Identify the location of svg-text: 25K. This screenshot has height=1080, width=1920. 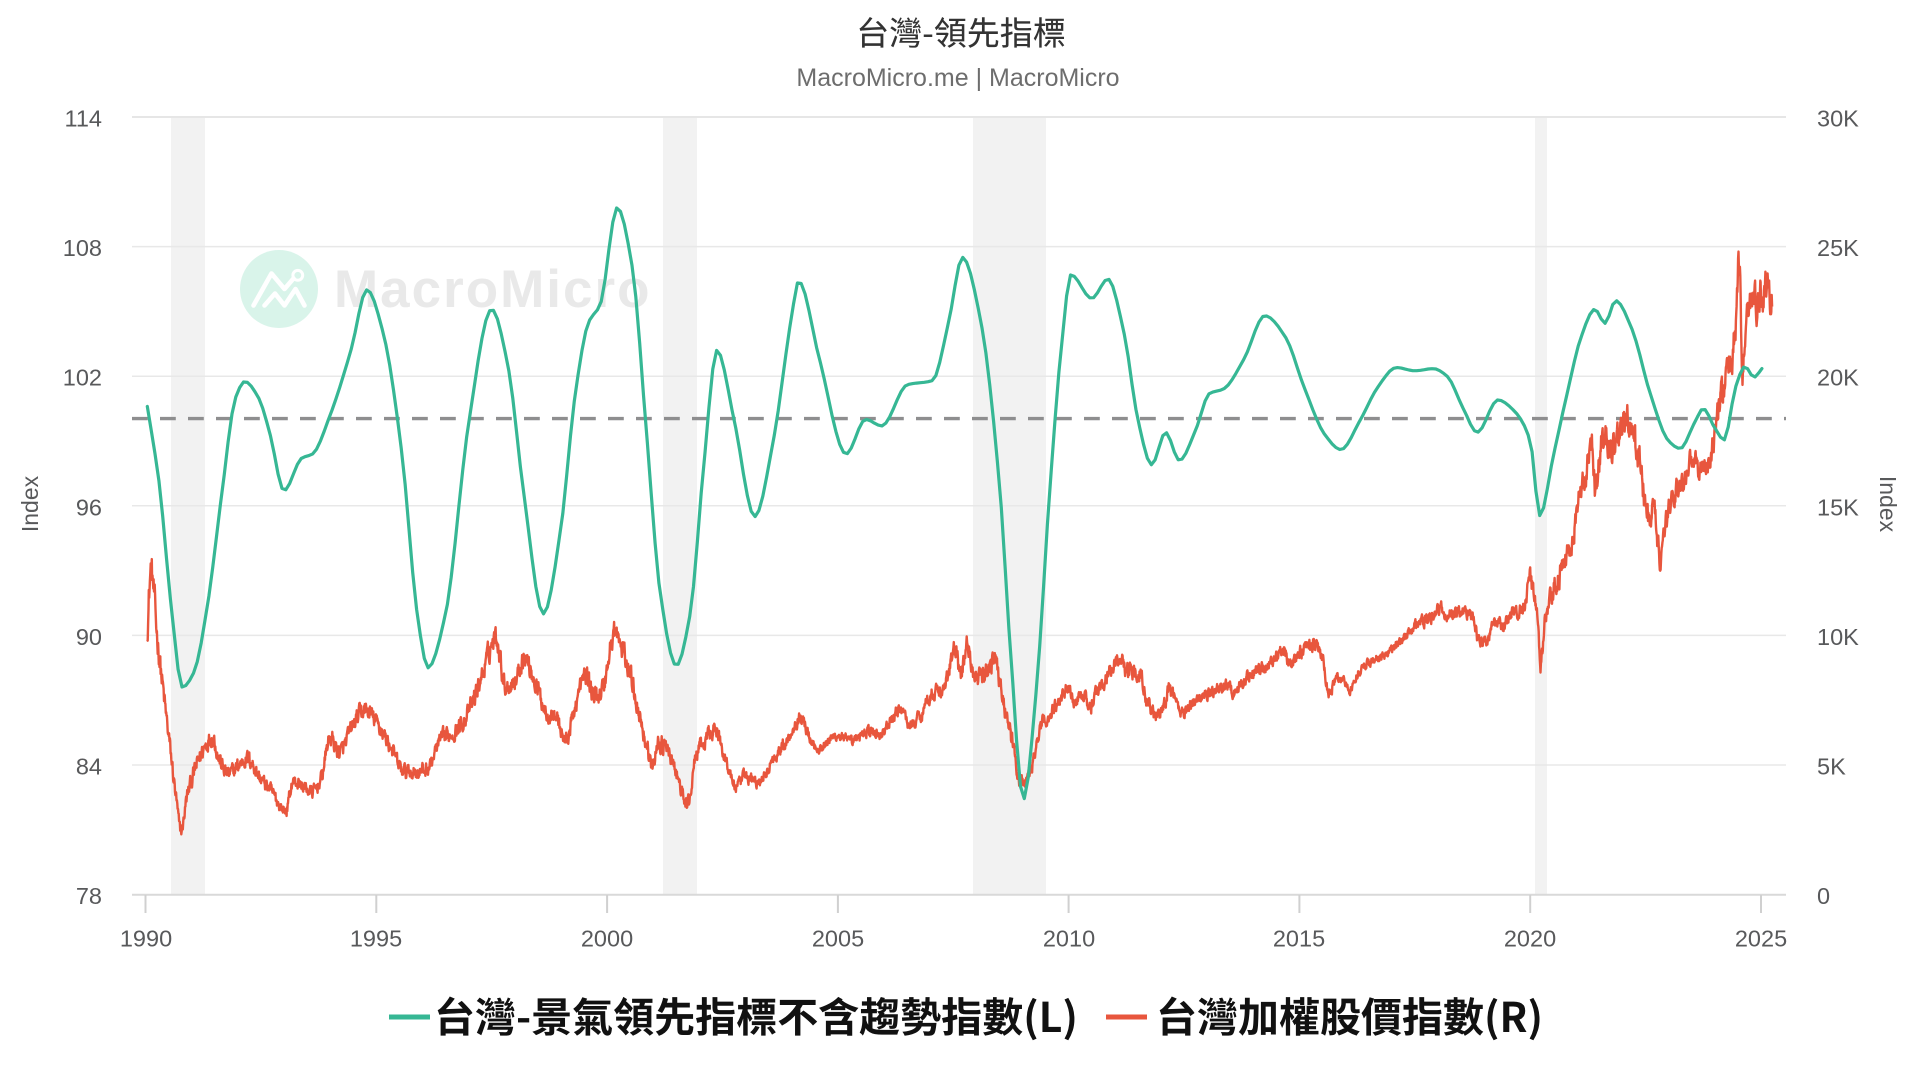
(1838, 248).